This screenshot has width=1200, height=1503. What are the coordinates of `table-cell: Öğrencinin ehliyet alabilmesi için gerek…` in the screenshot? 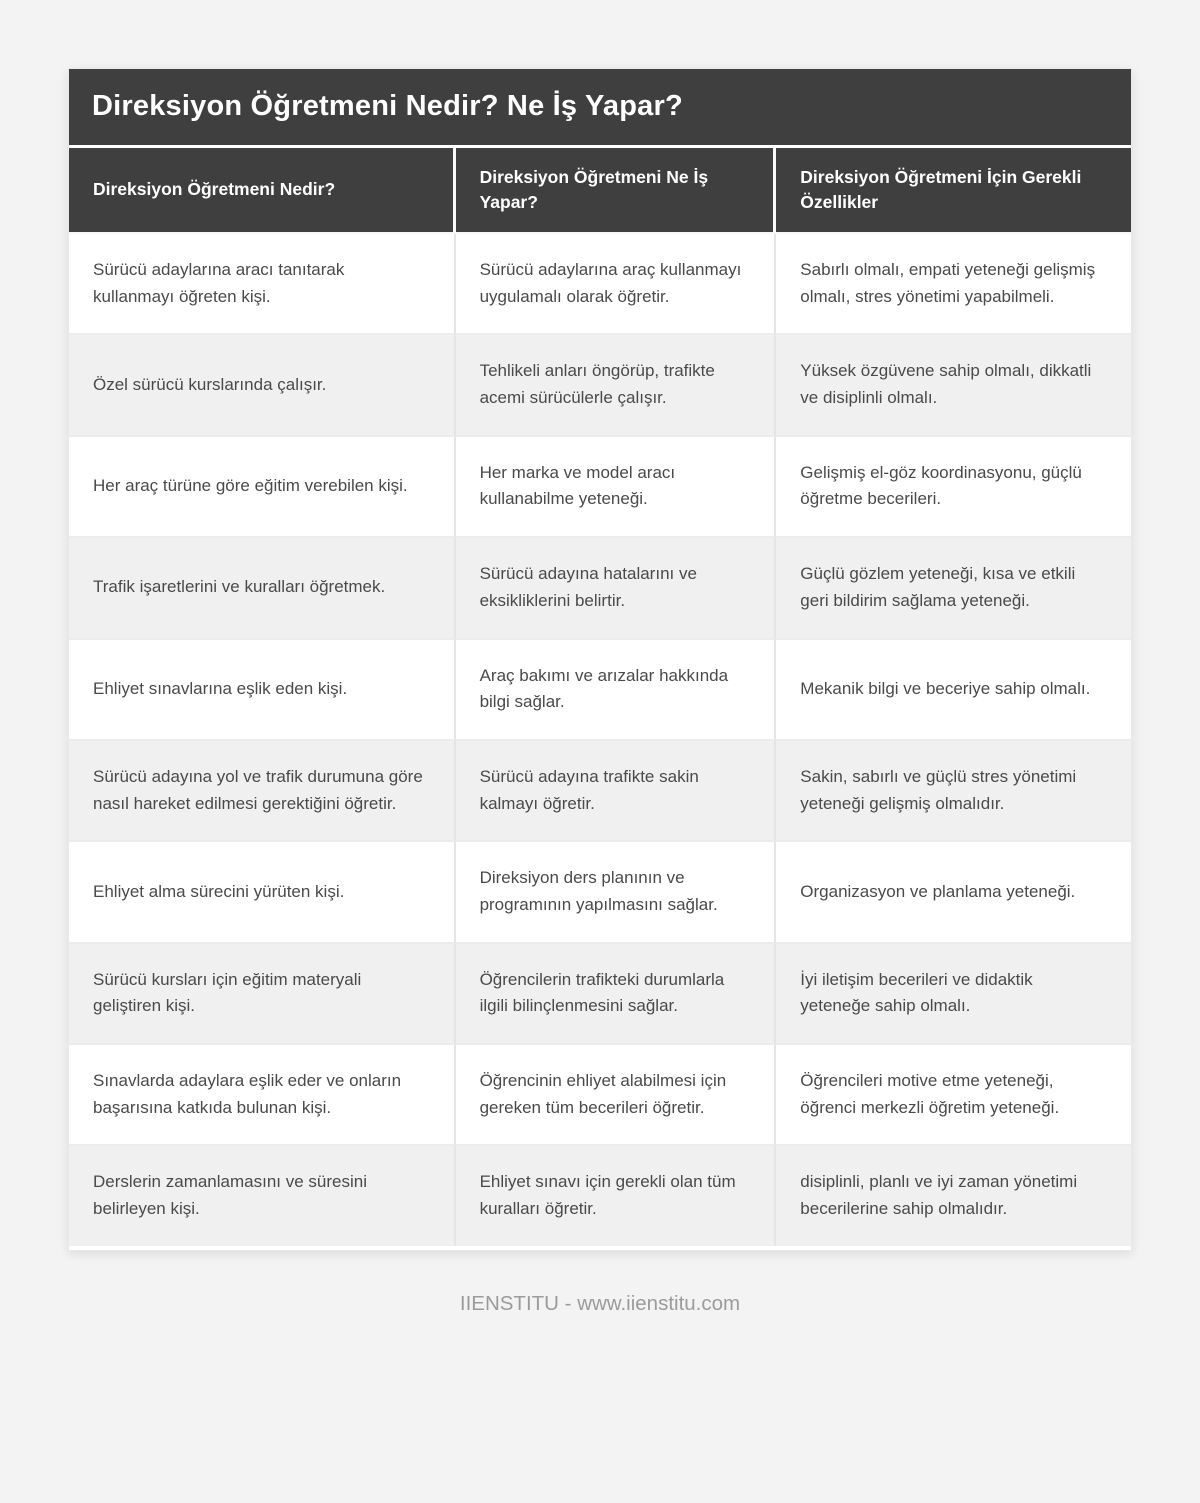 It's located at (616, 1096).